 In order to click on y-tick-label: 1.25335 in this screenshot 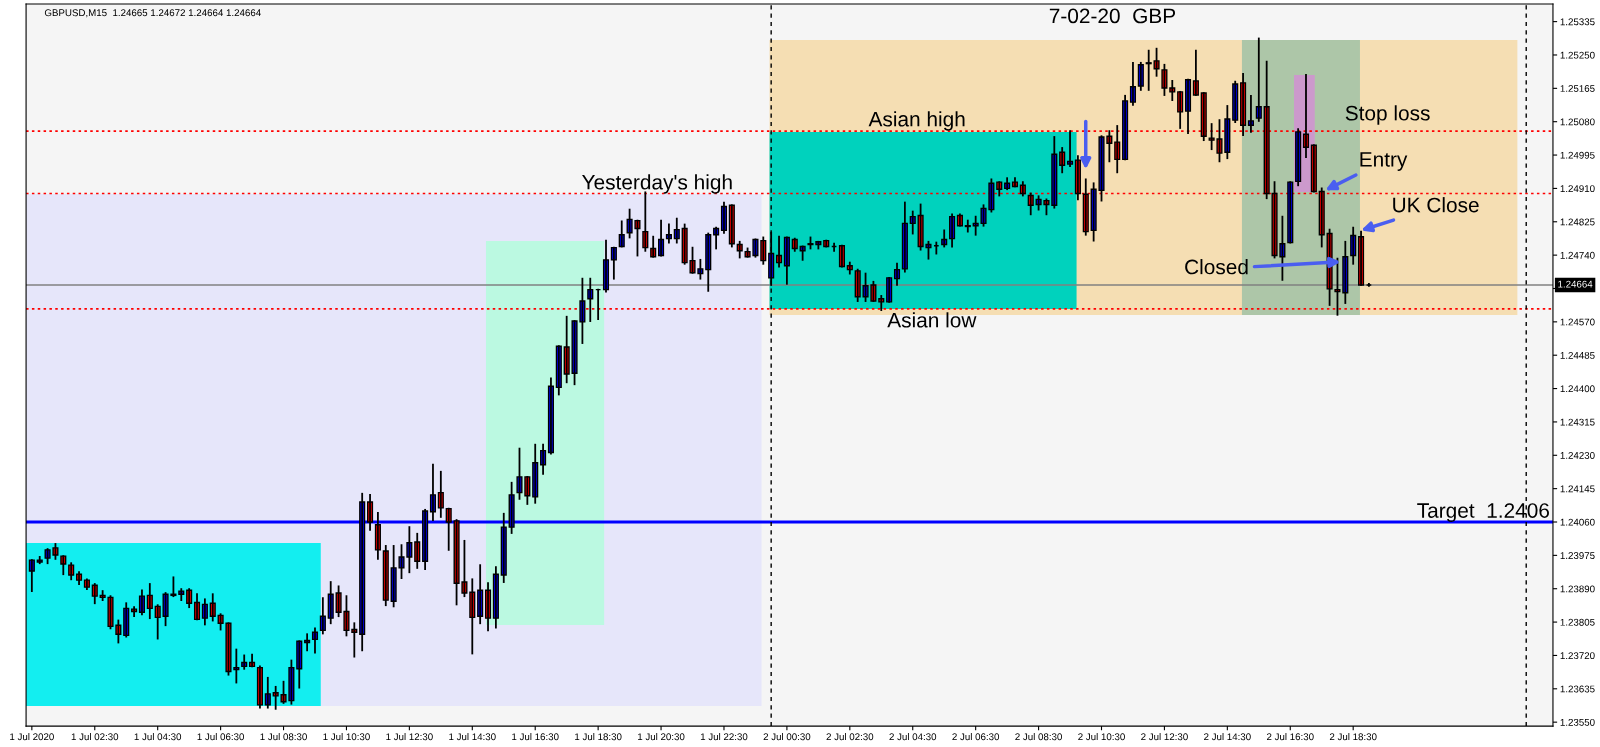, I will do `click(1577, 22)`.